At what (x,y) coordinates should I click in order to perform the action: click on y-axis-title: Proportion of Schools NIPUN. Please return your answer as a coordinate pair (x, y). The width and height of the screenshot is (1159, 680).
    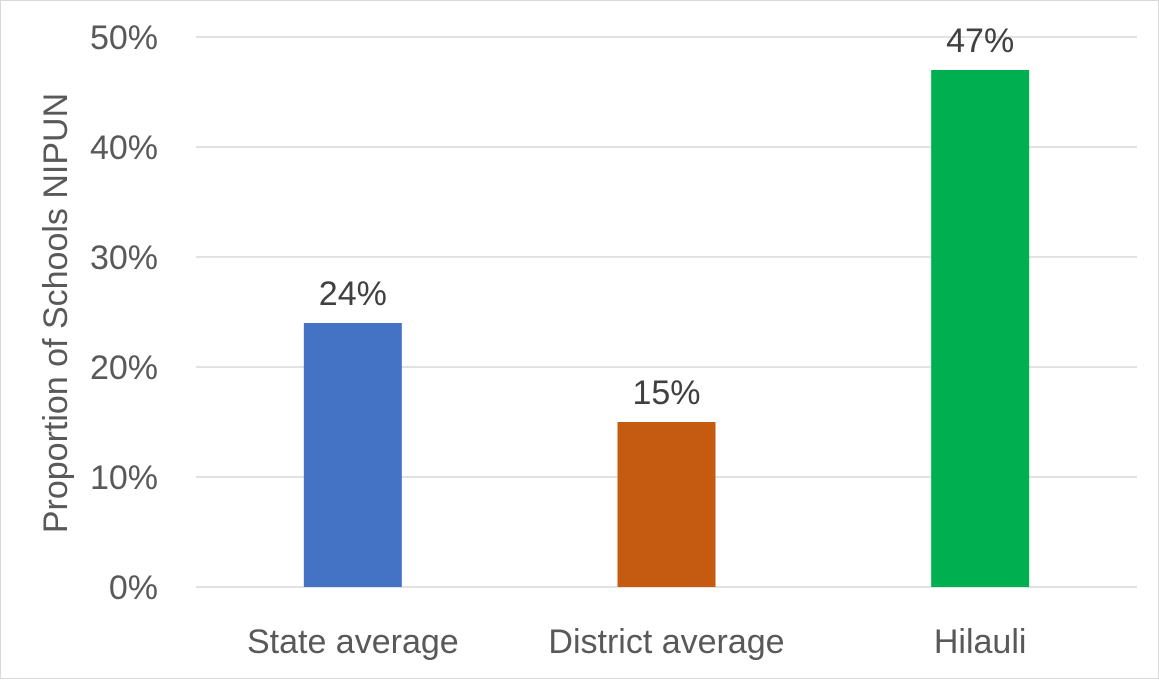
    Looking at the image, I should click on (56, 313).